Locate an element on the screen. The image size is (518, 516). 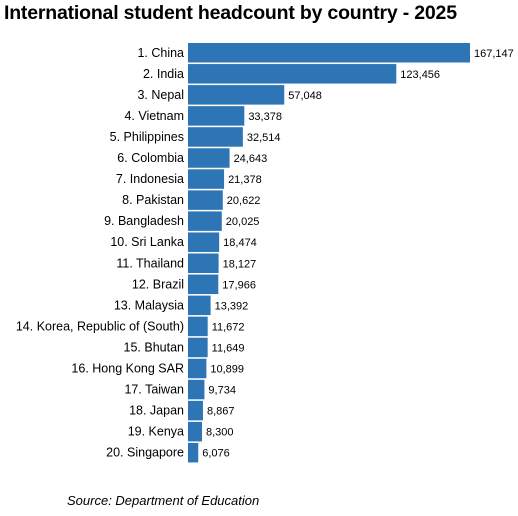
category-label: 4. Vietnam is located at coordinates (154, 116).